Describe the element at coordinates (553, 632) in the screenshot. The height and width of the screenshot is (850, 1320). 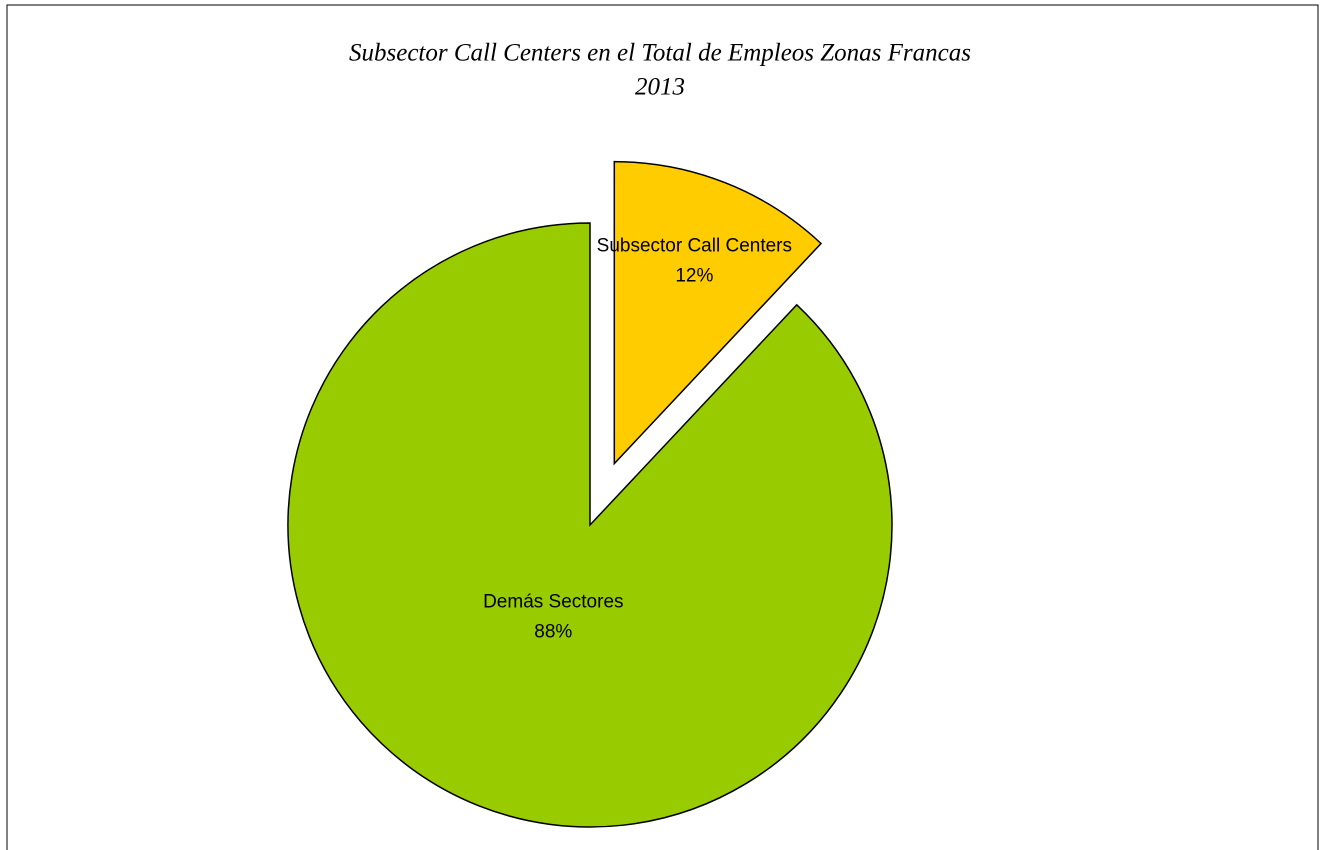
I see `slice-value-label: 88%` at that location.